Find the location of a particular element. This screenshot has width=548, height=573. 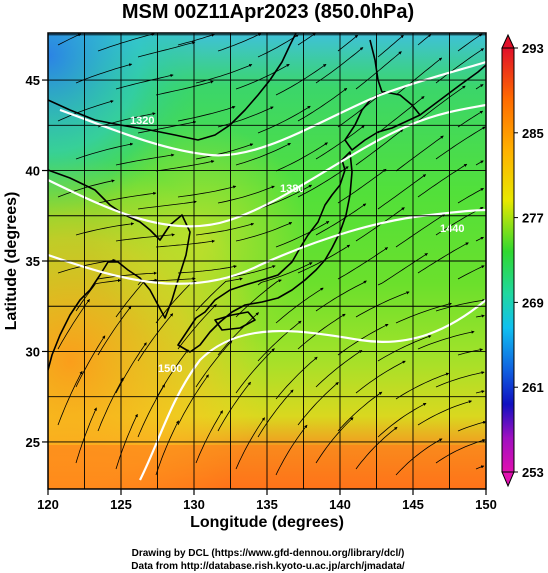

contour-label-1500: 1500 is located at coordinates (170, 369).